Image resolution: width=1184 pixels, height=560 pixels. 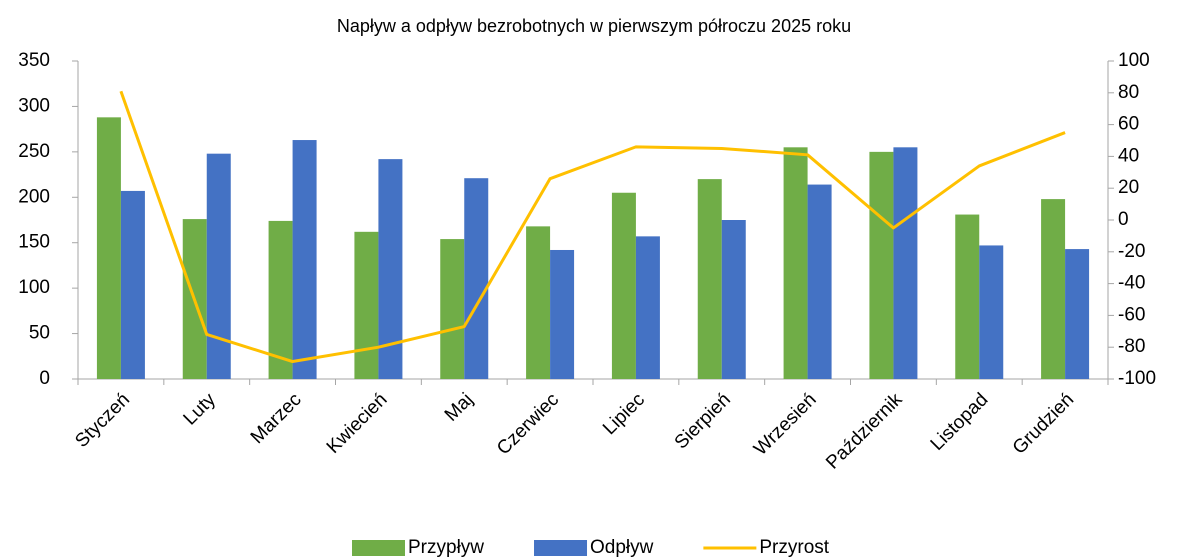 What do you see at coordinates (1128, 155) in the screenshot?
I see `y2-tick-label: 40` at bounding box center [1128, 155].